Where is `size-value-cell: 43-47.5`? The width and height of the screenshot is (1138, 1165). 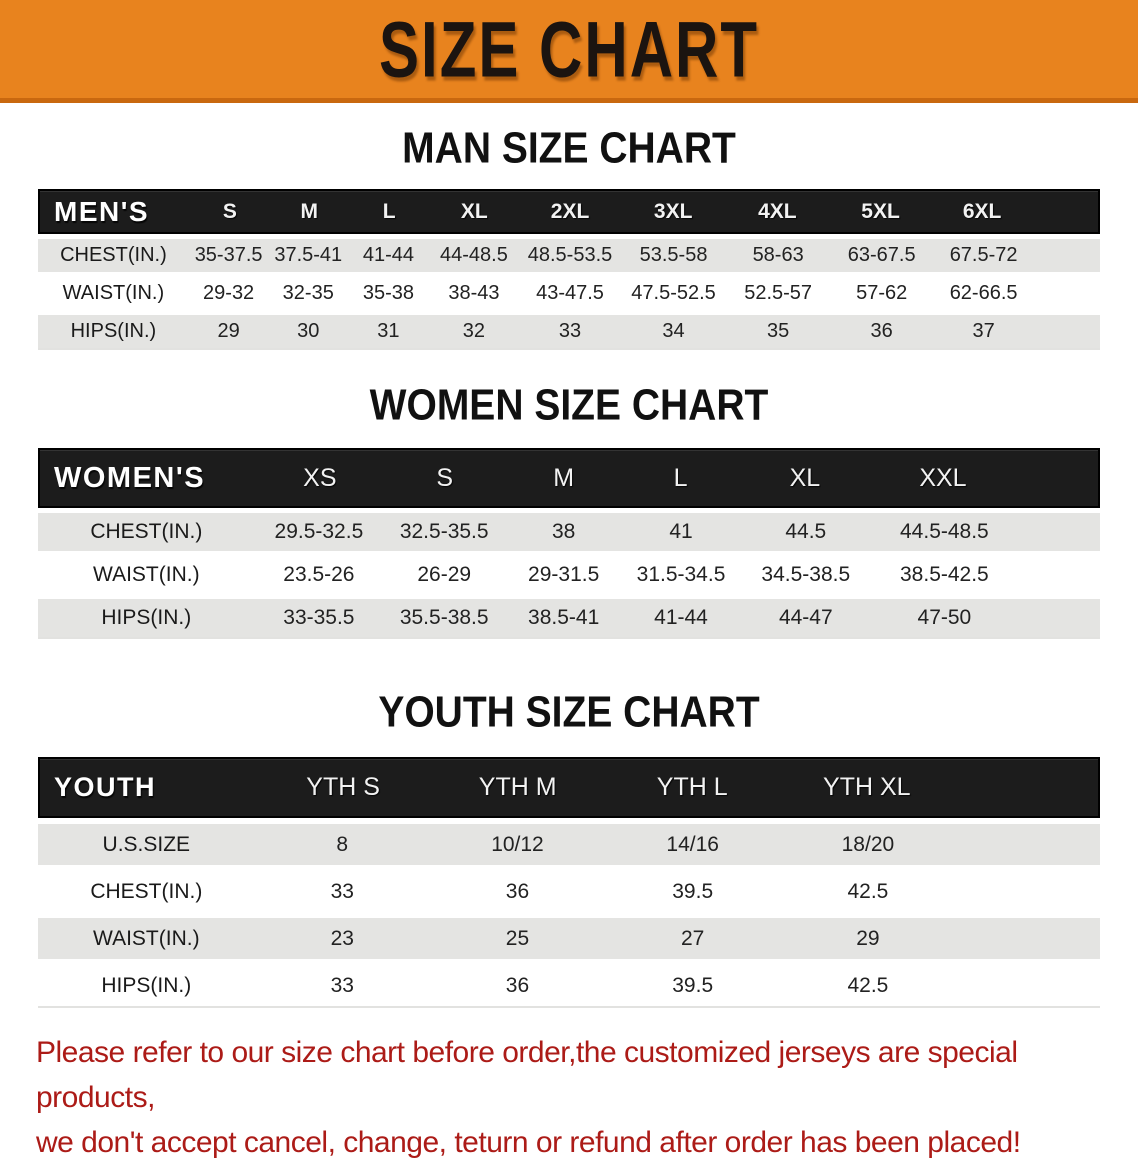 size-value-cell: 43-47.5 is located at coordinates (570, 293).